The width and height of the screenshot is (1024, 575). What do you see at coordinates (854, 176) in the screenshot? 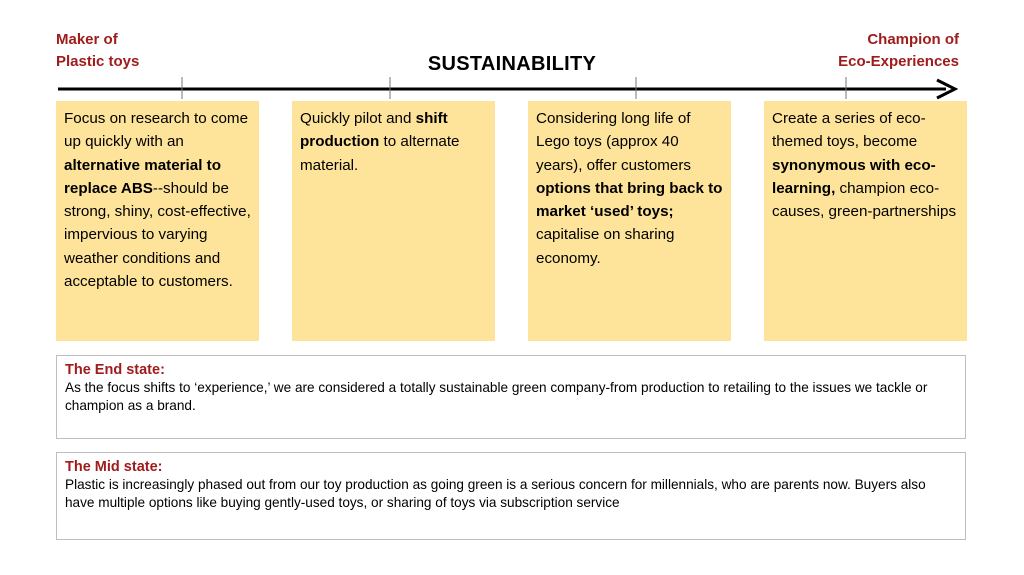
I see `stage-box-4-text-bold: synonymous with eco-learning,` at bounding box center [854, 176].